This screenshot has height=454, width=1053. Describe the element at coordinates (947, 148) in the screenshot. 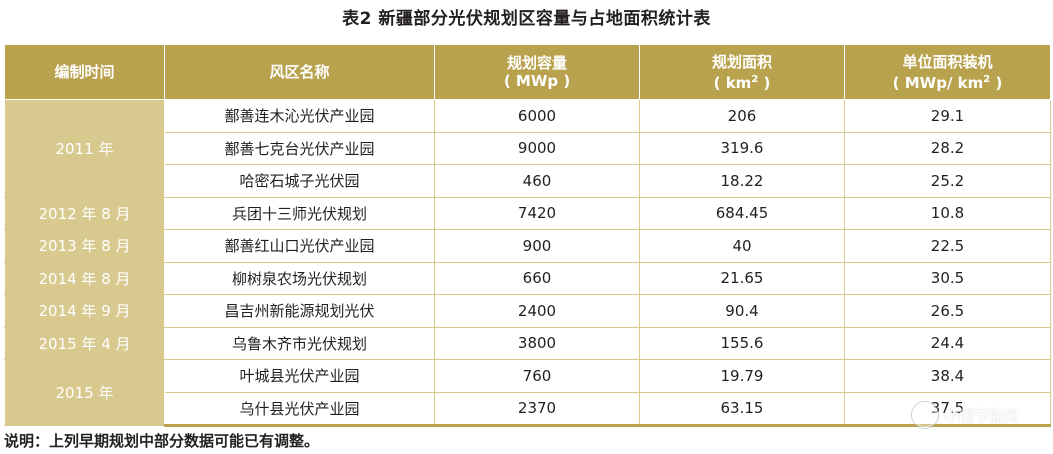

I see `density-cell: 28.2` at that location.